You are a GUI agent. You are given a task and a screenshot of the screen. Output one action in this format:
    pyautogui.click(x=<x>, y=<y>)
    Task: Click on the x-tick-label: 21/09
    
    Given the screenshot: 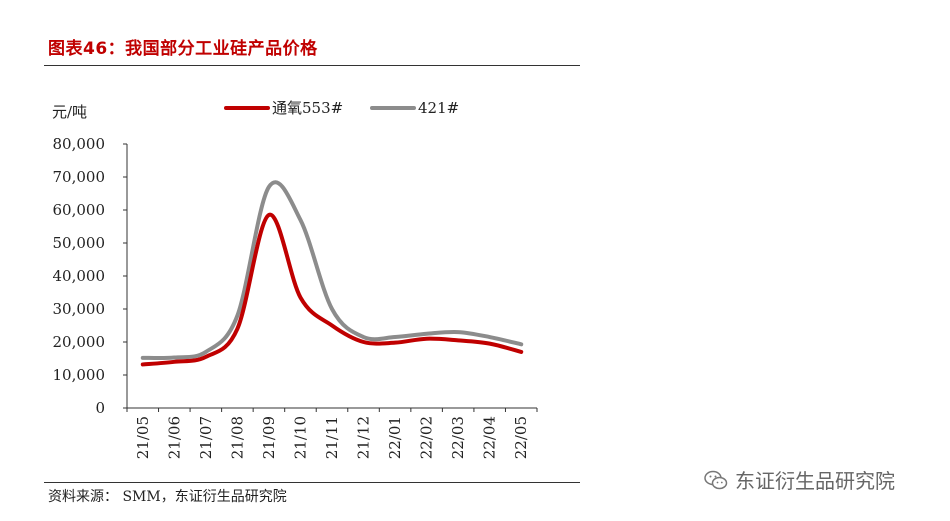 What is the action you would take?
    pyautogui.click(x=269, y=437)
    